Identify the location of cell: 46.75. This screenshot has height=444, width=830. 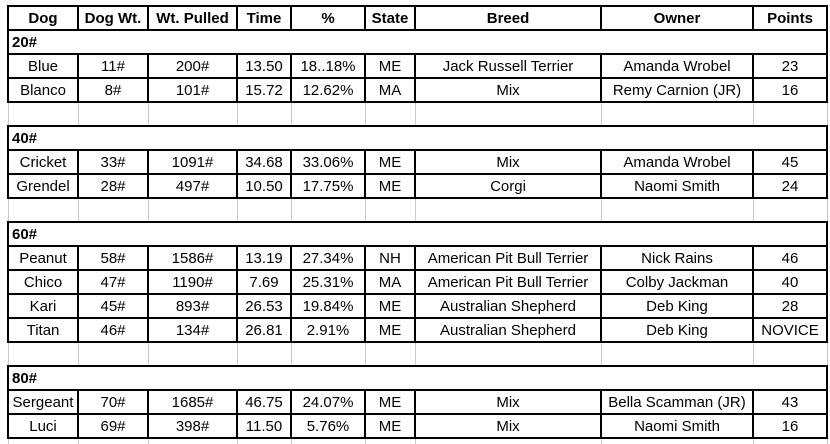
(264, 402).